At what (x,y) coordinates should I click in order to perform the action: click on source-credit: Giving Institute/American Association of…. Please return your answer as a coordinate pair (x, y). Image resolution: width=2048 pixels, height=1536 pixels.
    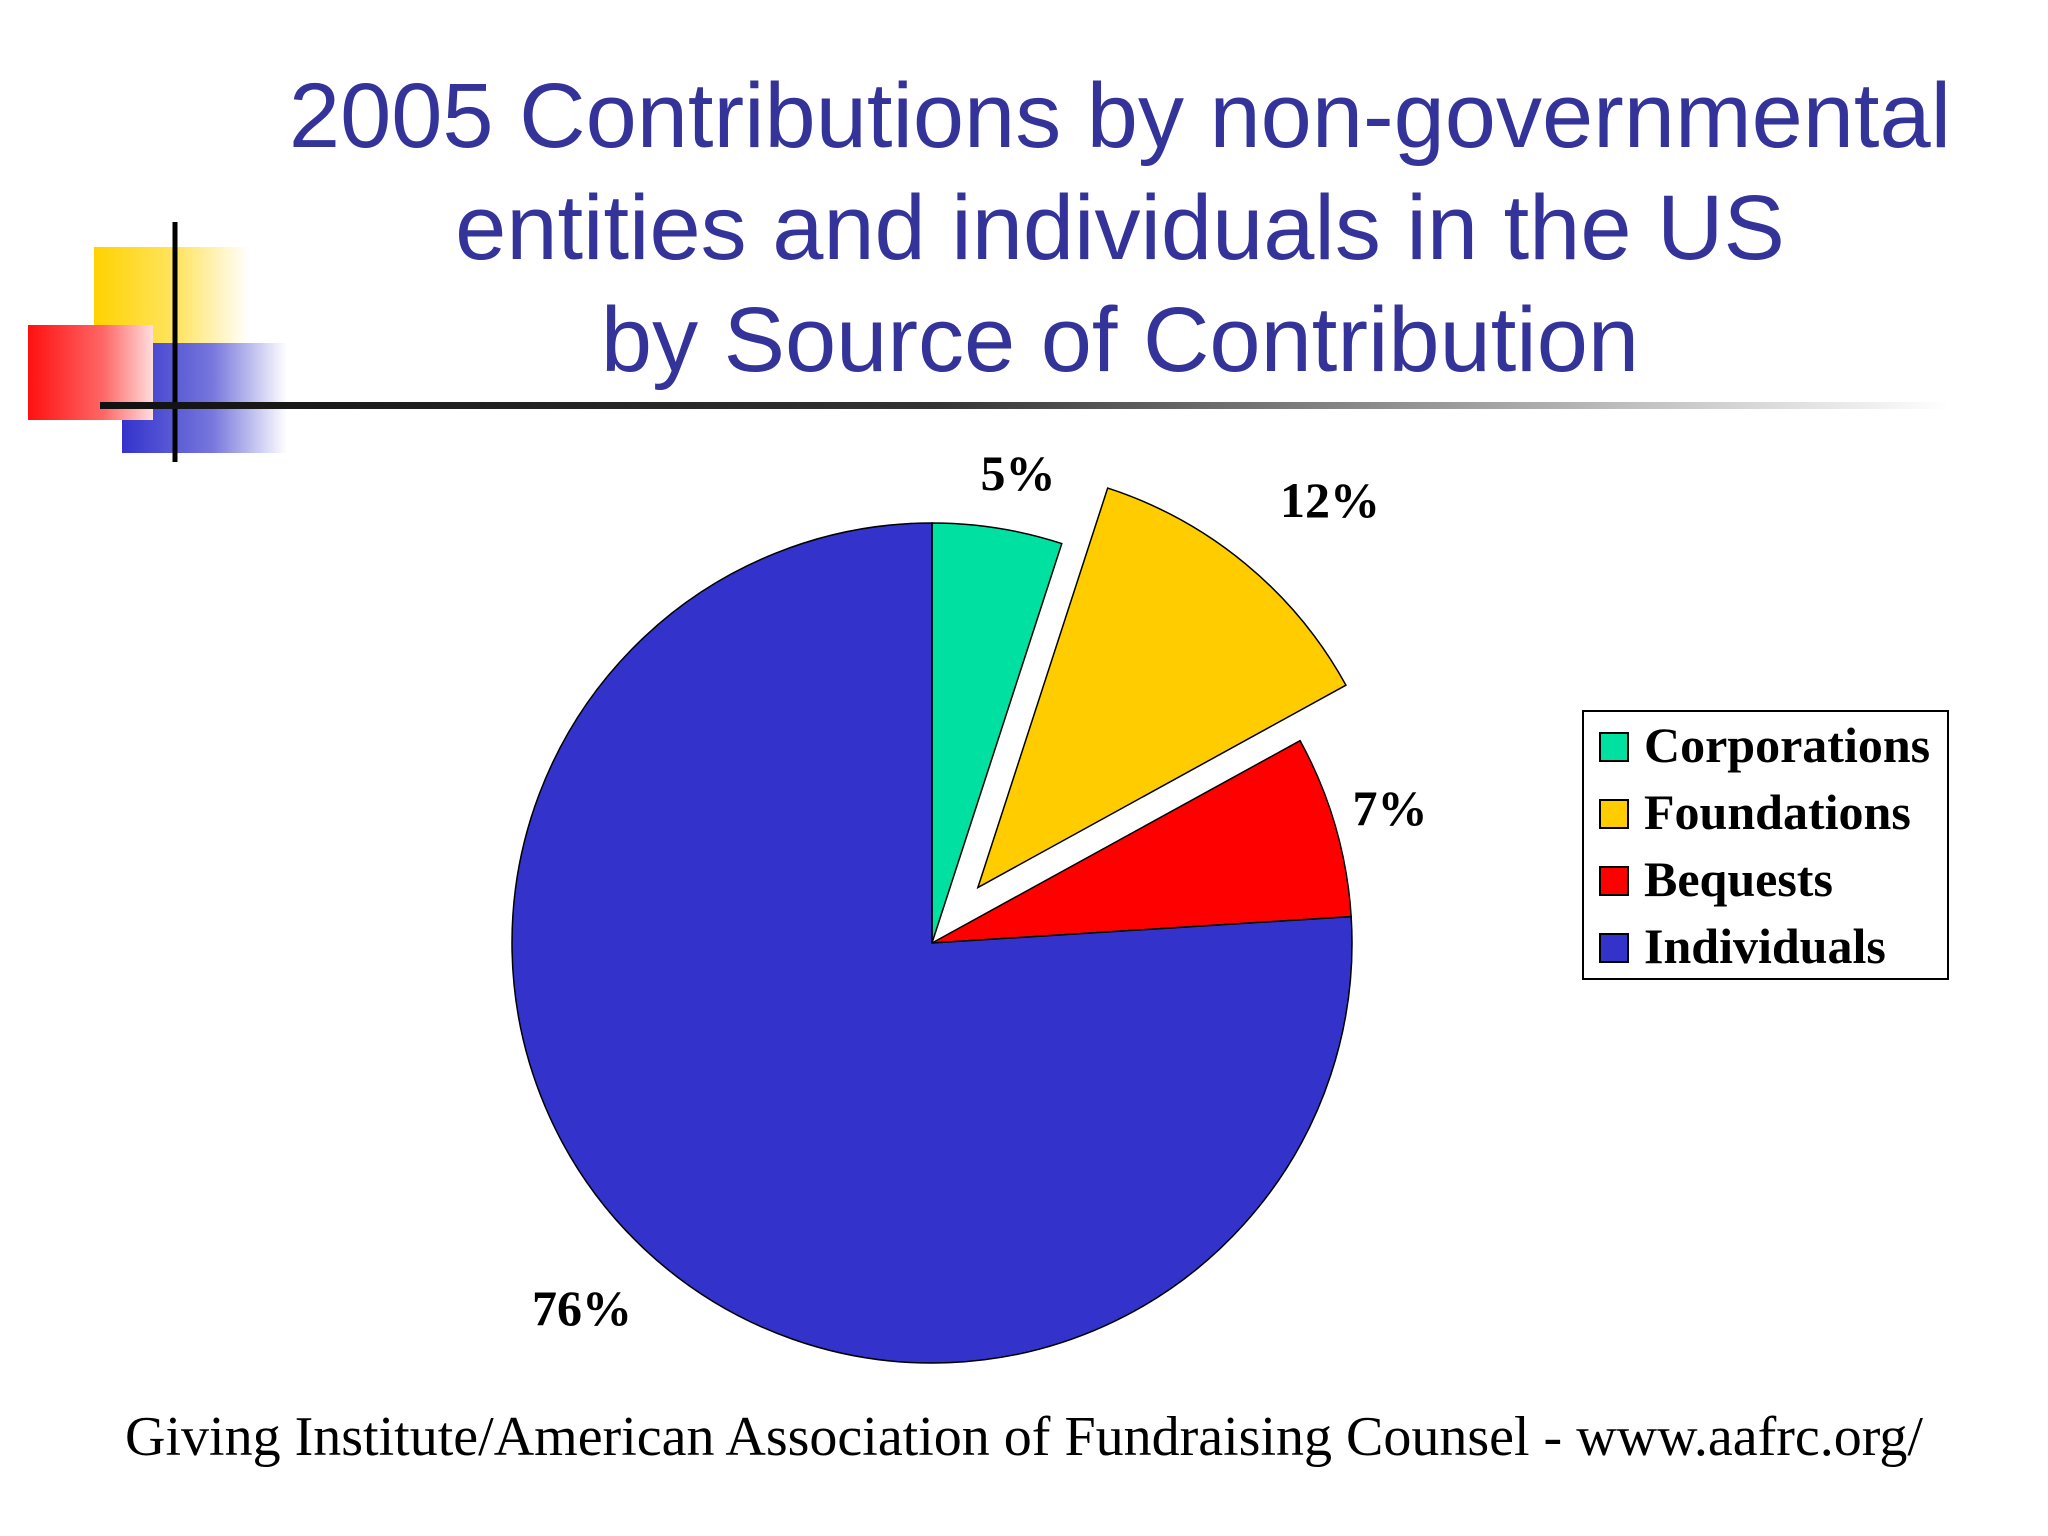
    Looking at the image, I should click on (1024, 1437).